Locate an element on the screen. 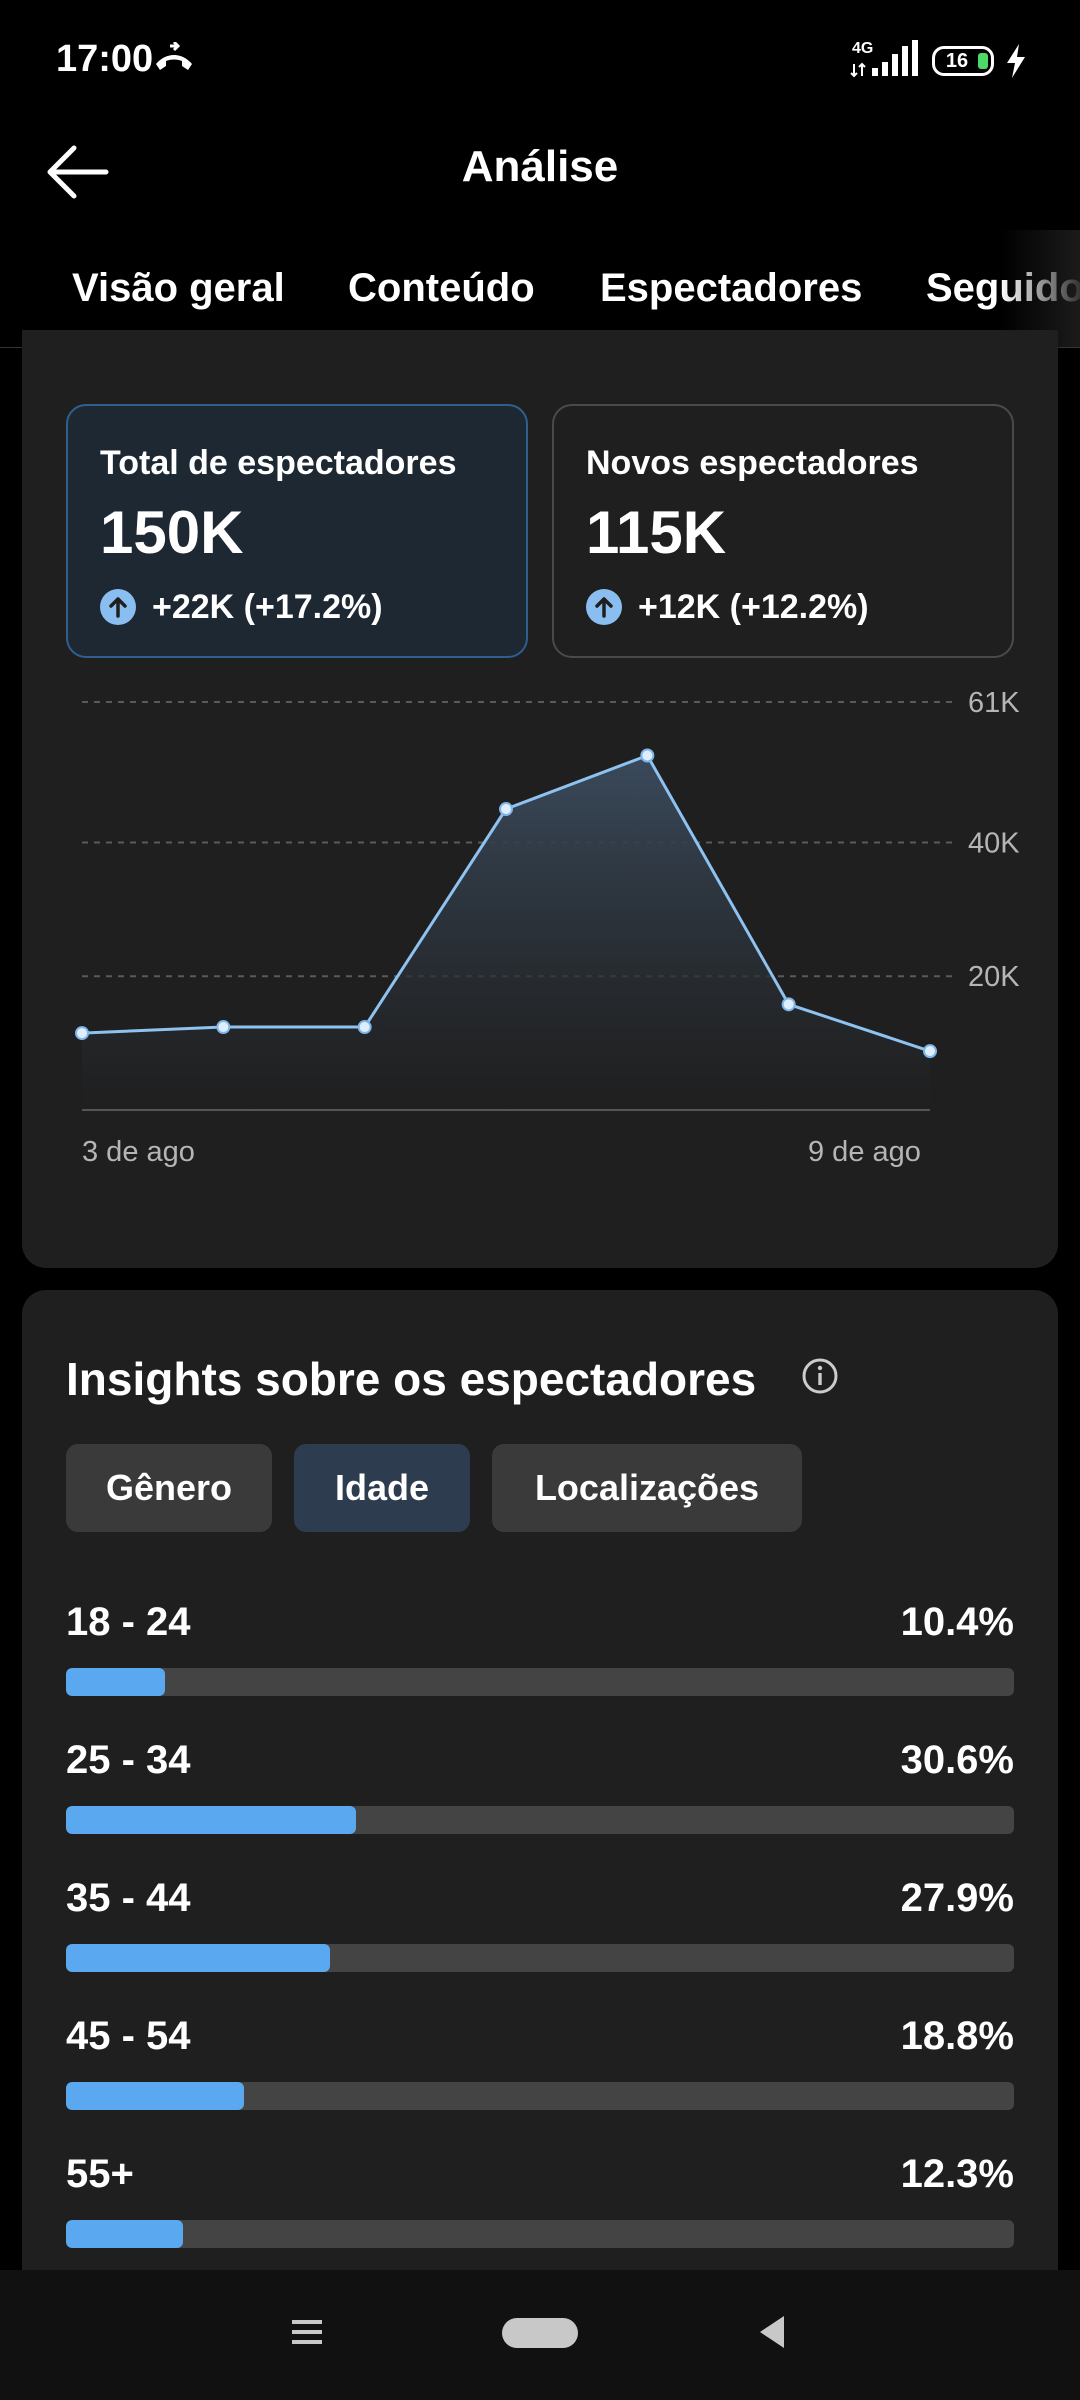 The height and width of the screenshot is (2400, 1080). page-title: Análise is located at coordinates (540, 166).